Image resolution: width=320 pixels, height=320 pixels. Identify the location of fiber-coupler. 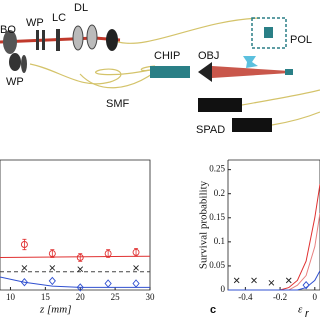
(112, 40).